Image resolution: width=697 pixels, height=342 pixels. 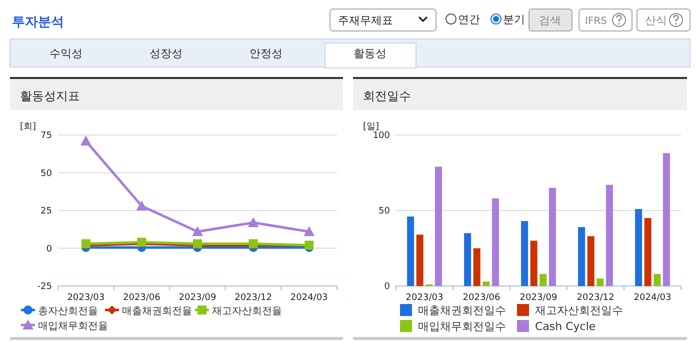 What do you see at coordinates (656, 20) in the screenshot?
I see `text: 산식` at bounding box center [656, 20].